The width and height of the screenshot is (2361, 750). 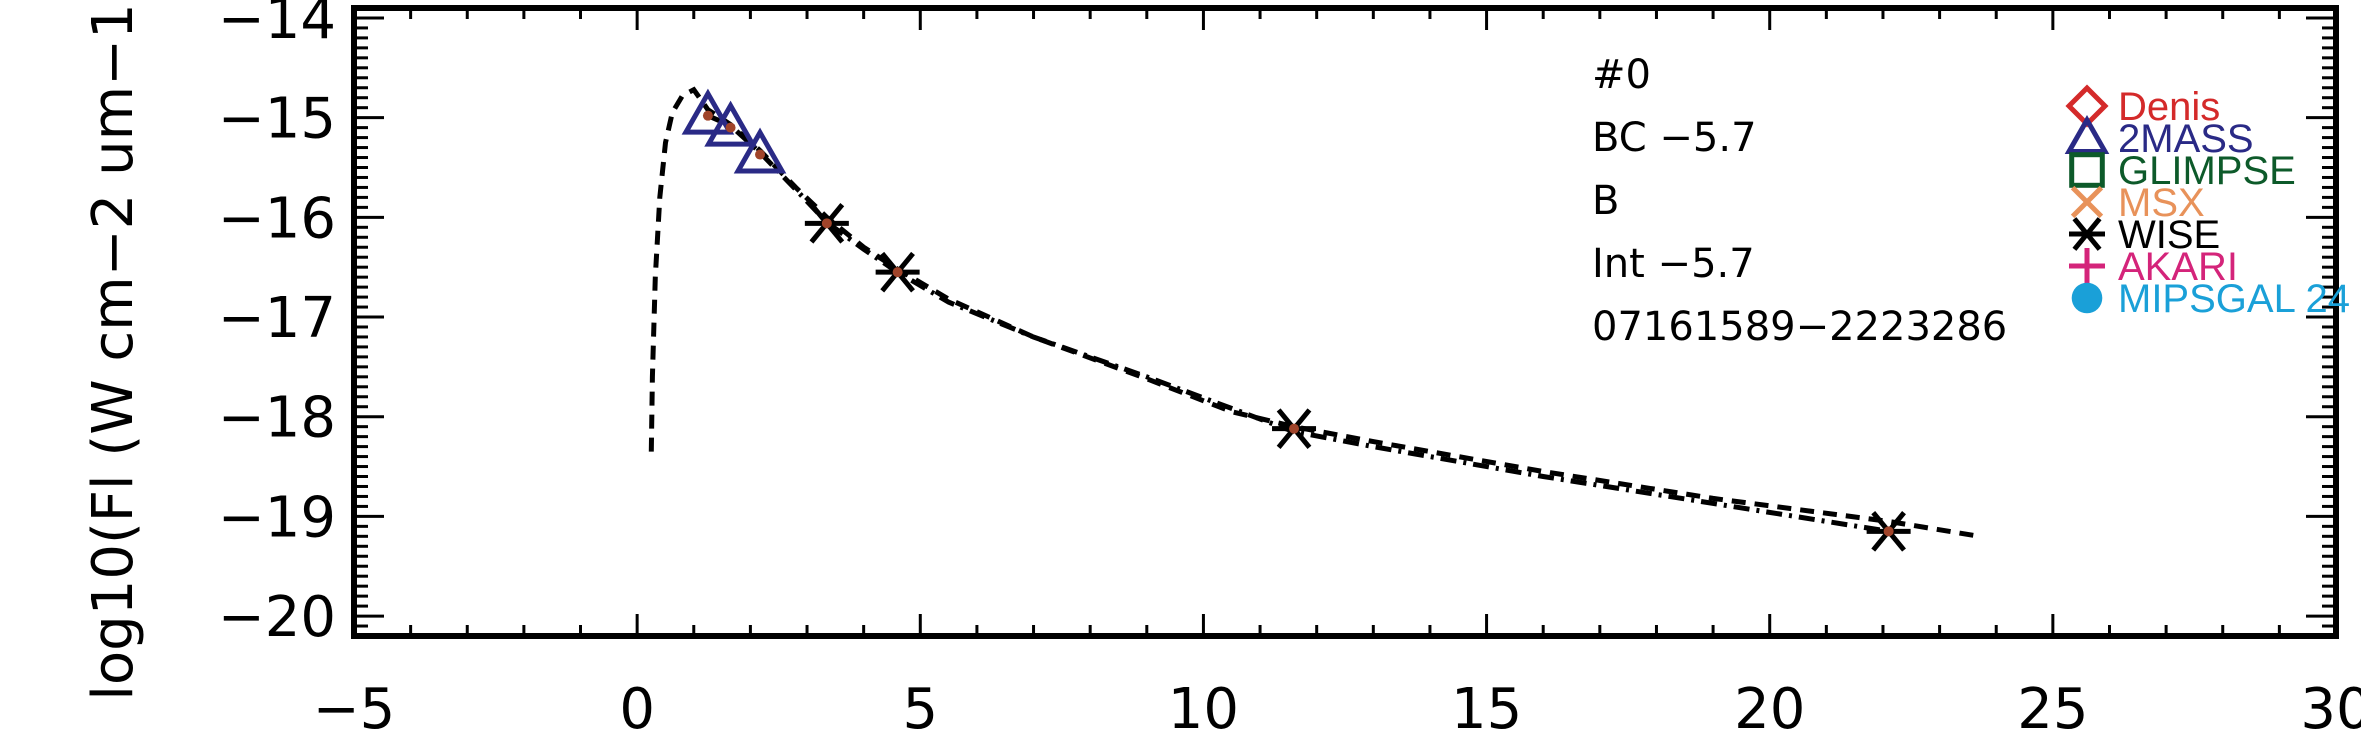 What do you see at coordinates (1673, 264) in the screenshot?
I see `annotation-line: Int −5.7` at bounding box center [1673, 264].